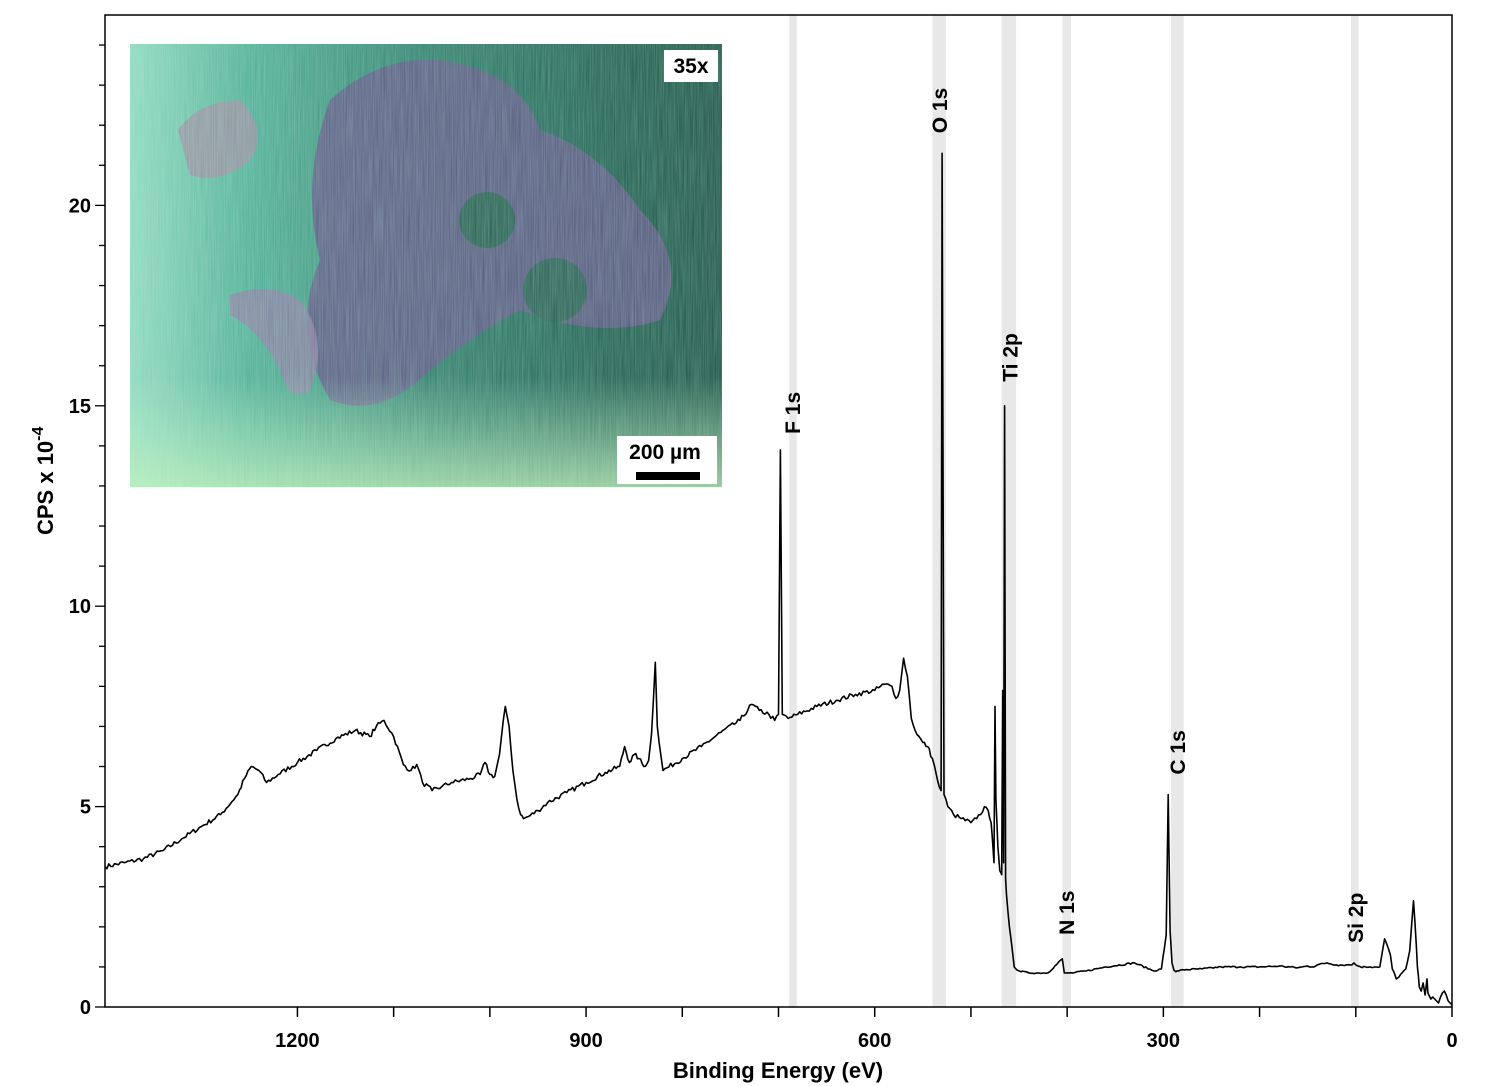 The width and height of the screenshot is (1500, 1086). I want to click on magnification-label: 35x, so click(690, 66).